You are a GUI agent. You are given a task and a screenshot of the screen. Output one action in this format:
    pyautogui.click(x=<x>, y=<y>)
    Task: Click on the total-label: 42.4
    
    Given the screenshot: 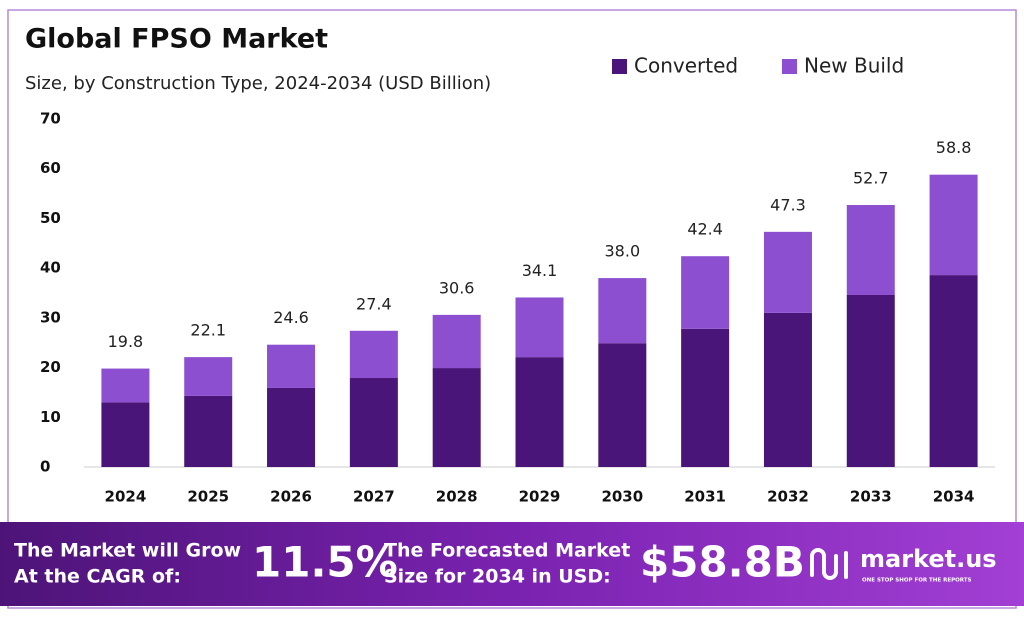 What is the action you would take?
    pyautogui.click(x=705, y=229)
    